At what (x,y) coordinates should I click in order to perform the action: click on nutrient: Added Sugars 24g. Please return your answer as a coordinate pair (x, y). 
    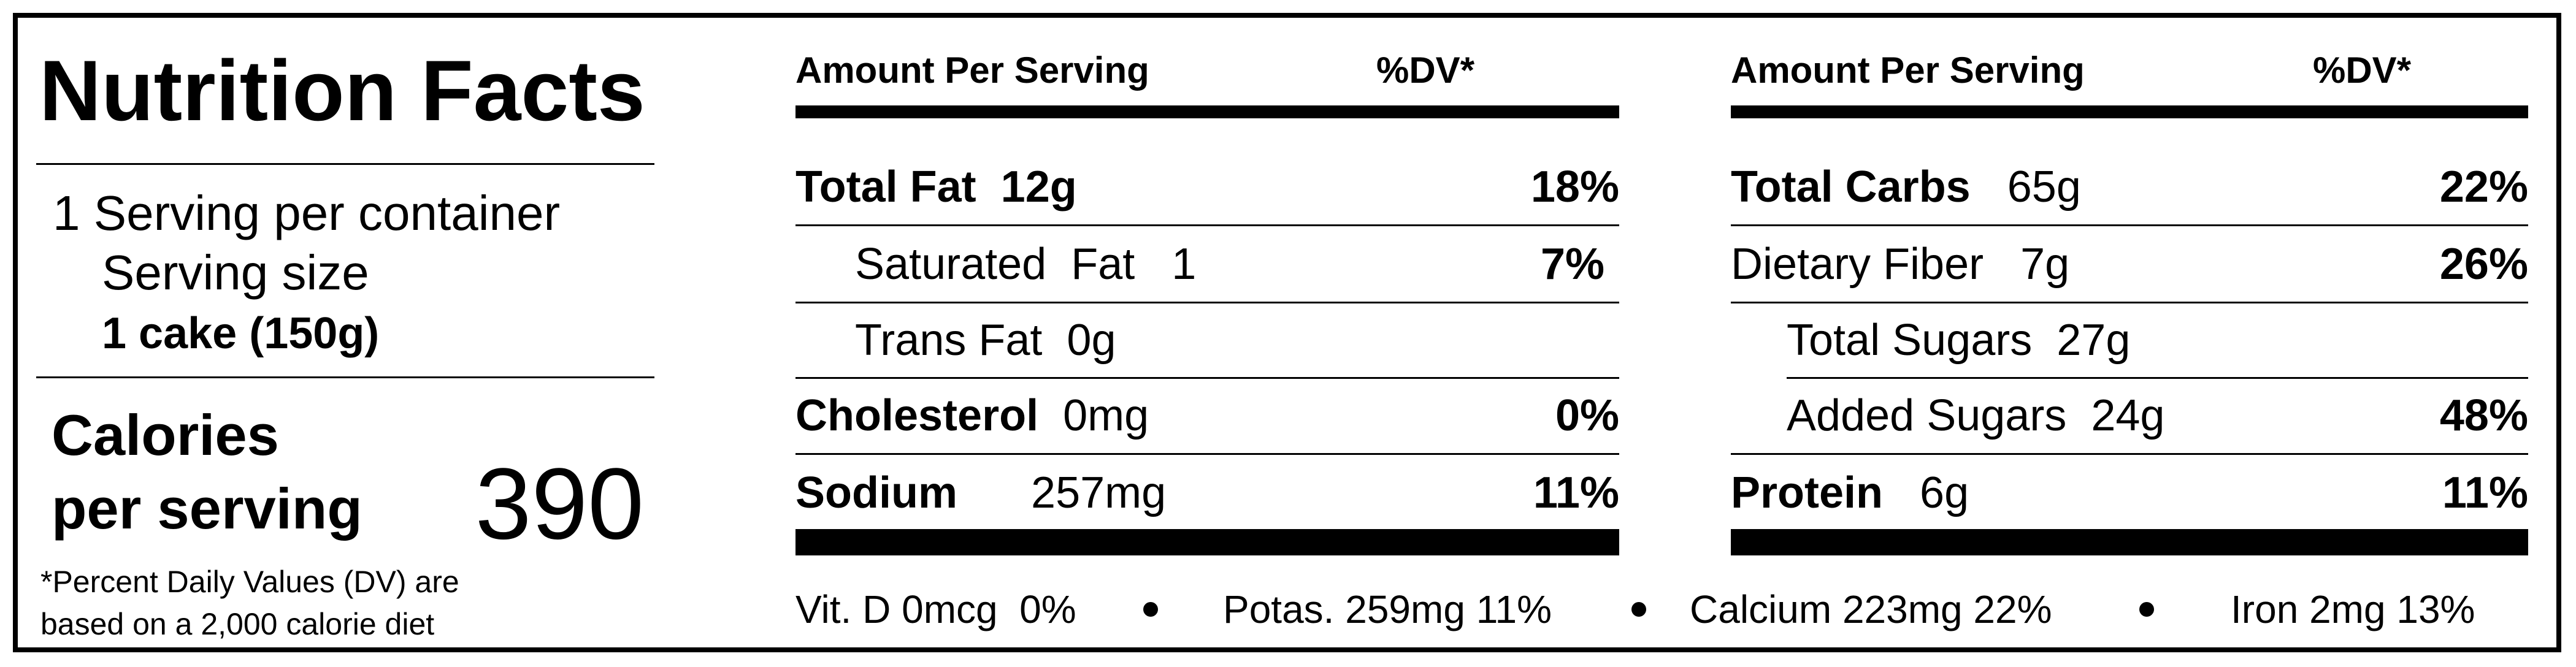
    Looking at the image, I should click on (1975, 416).